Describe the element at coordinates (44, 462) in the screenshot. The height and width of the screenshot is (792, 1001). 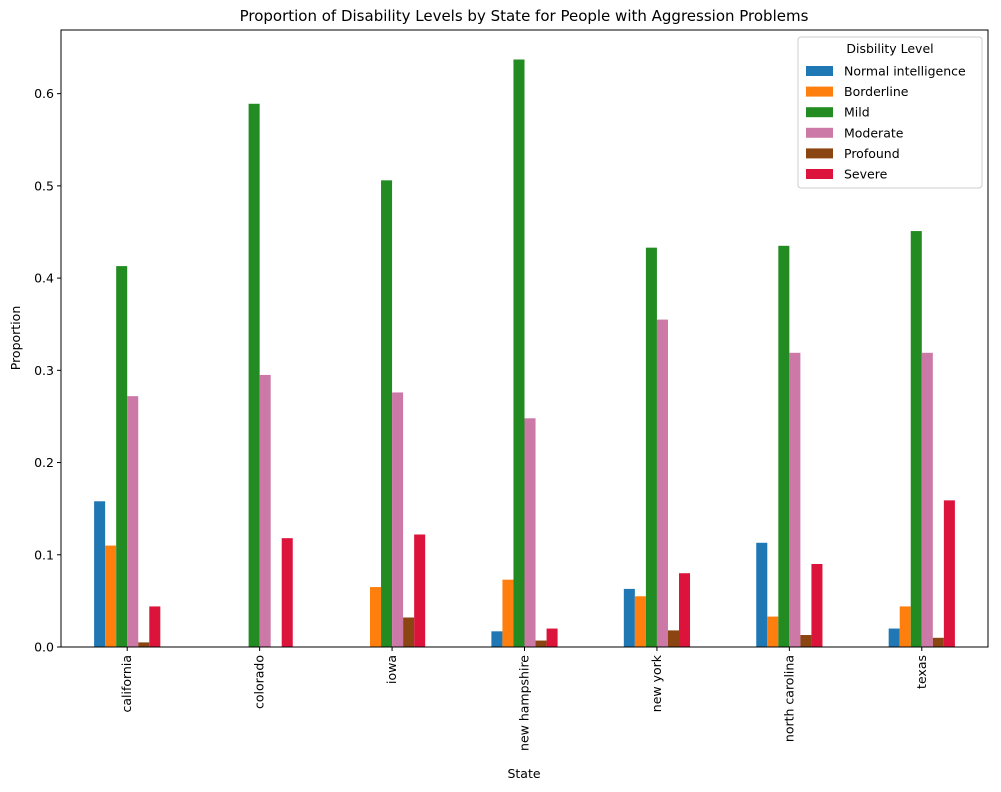
I see `y-tick-label: 0.2` at that location.